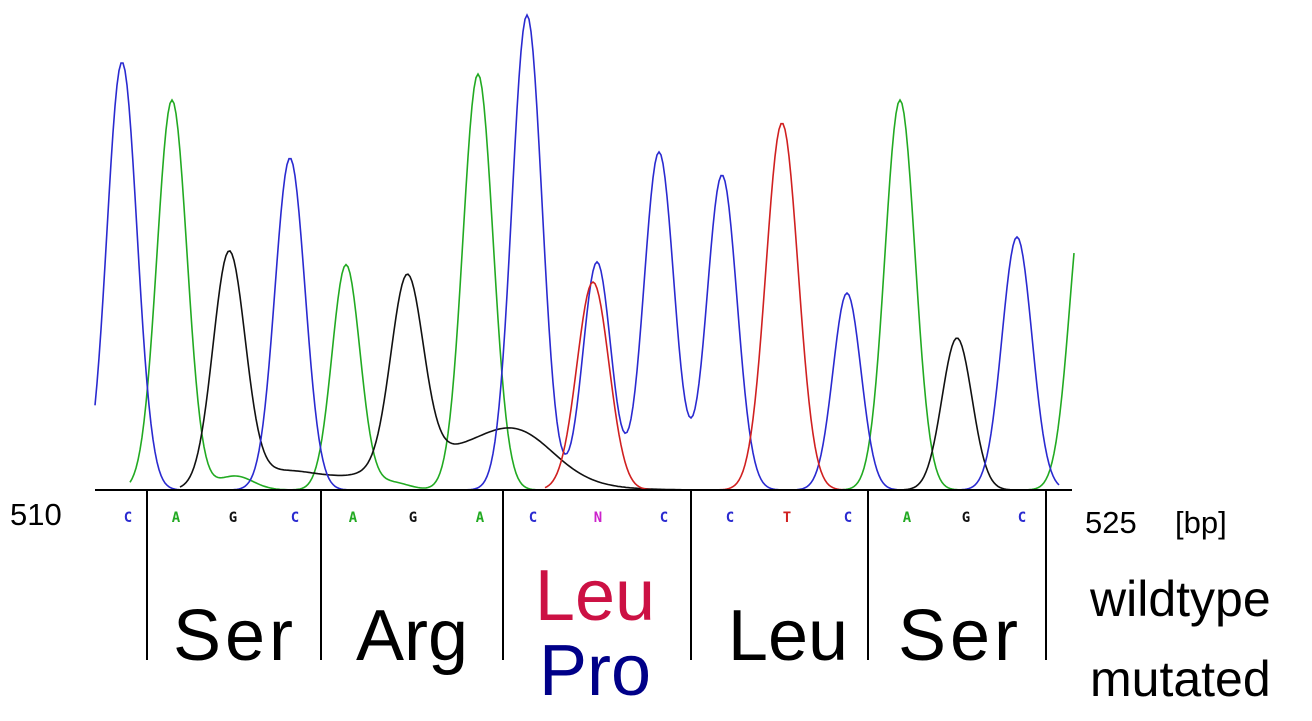 The width and height of the screenshot is (1312, 721). What do you see at coordinates (960, 636) in the screenshot?
I see `codon-5-aa: Ser` at bounding box center [960, 636].